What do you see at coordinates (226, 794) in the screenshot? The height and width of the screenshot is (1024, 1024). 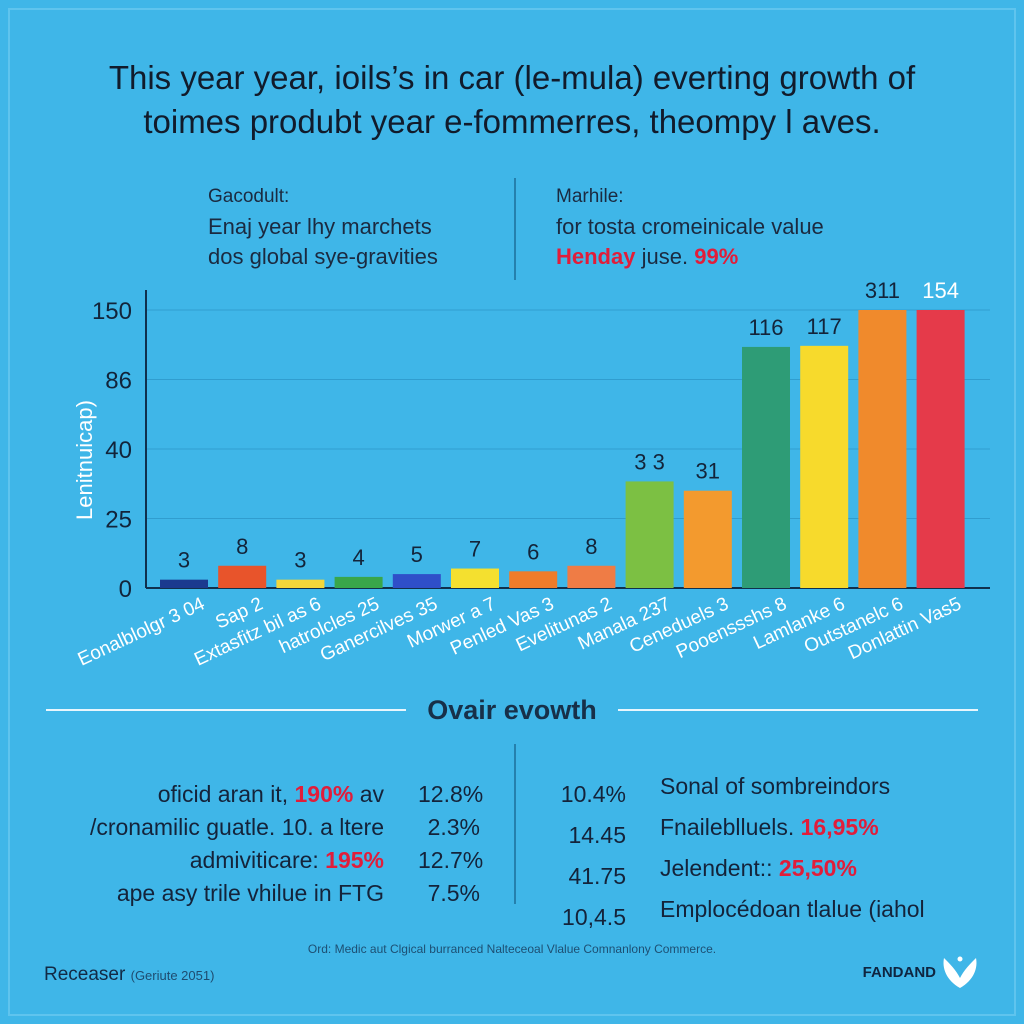 I see `stat-text: oficid aran it,` at bounding box center [226, 794].